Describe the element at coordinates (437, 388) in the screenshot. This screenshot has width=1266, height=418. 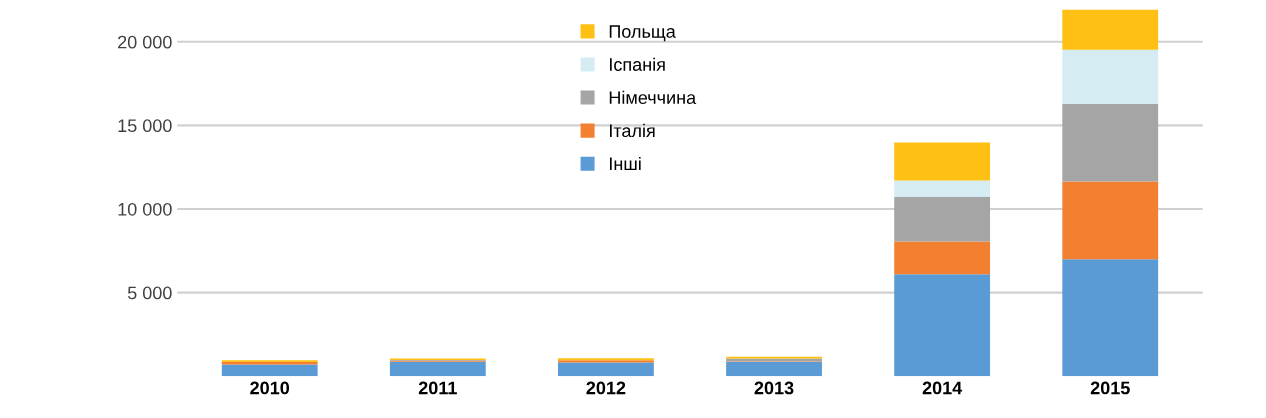
I see `x-tick-label: 2011` at that location.